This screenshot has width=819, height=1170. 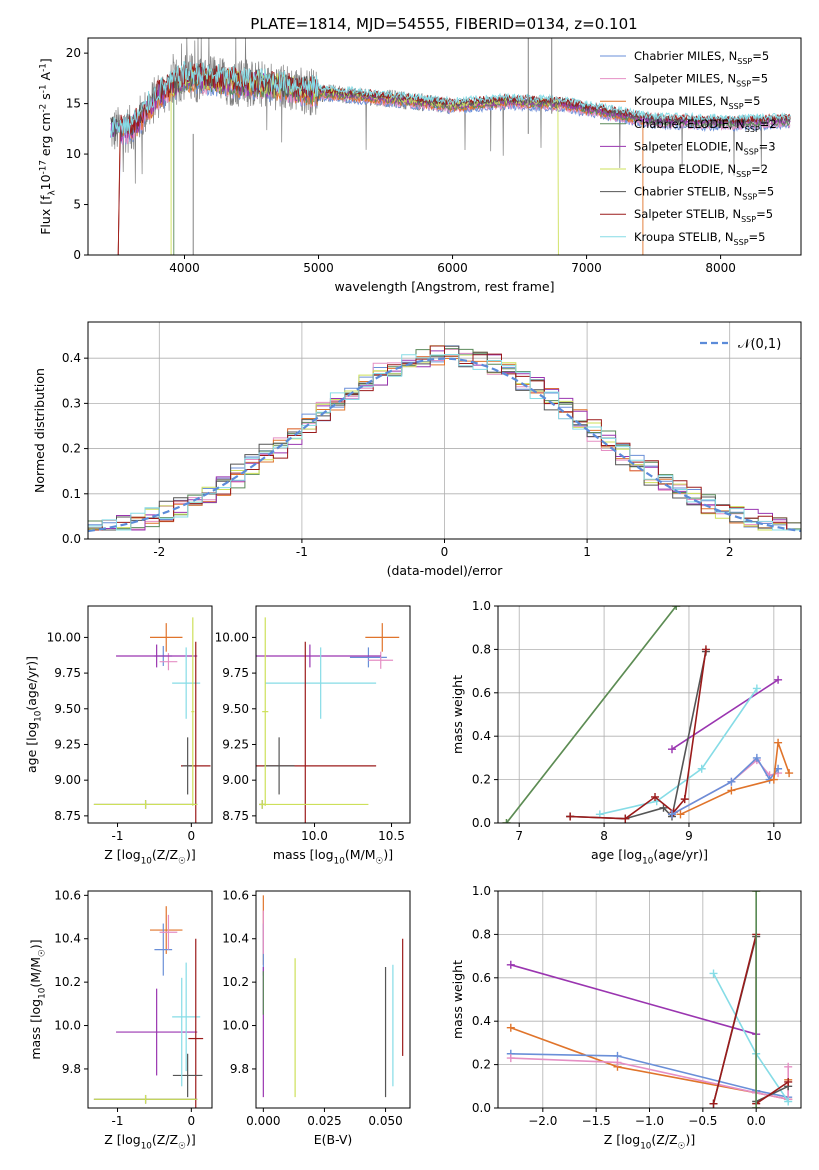 I want to click on text-segment: Salpeter MILES, N, so click(x=685, y=79).